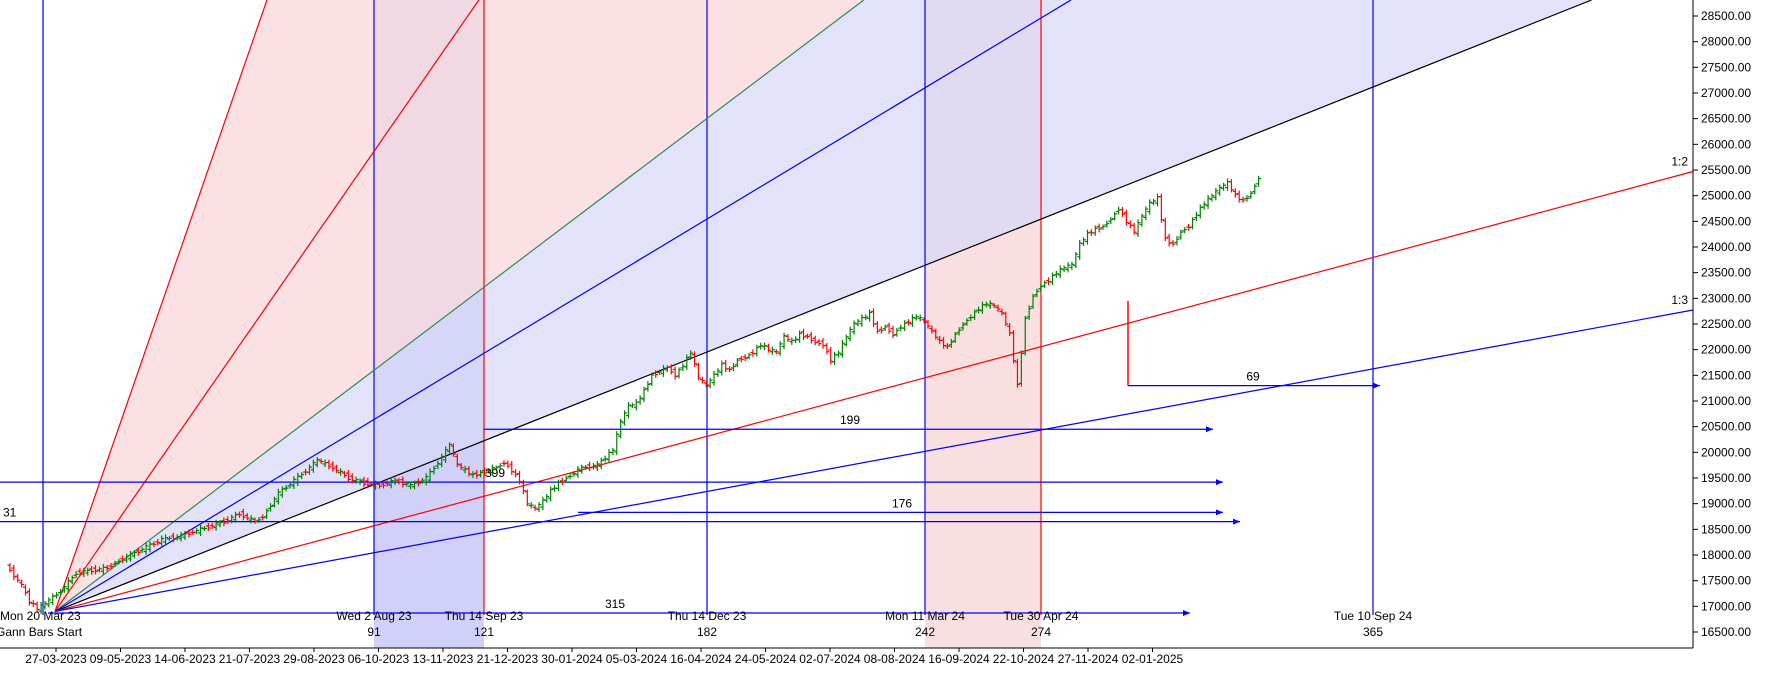  I want to click on x-tick-label-14: 16-09-2024, so click(959, 659).